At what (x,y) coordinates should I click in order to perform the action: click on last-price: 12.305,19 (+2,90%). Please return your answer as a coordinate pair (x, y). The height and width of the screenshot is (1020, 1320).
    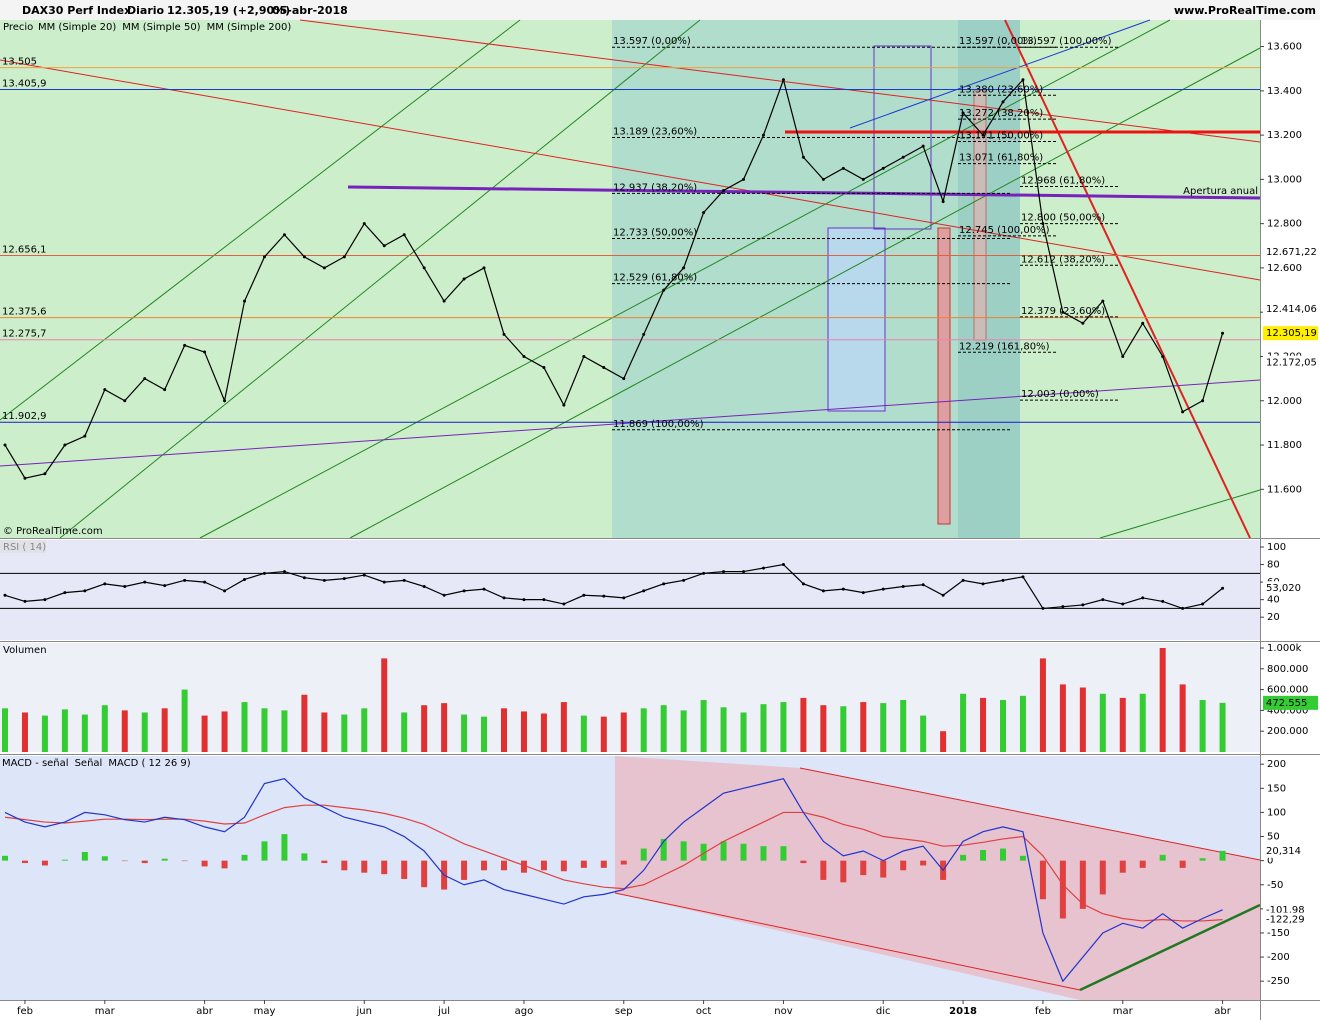
    Looking at the image, I should click on (228, 10).